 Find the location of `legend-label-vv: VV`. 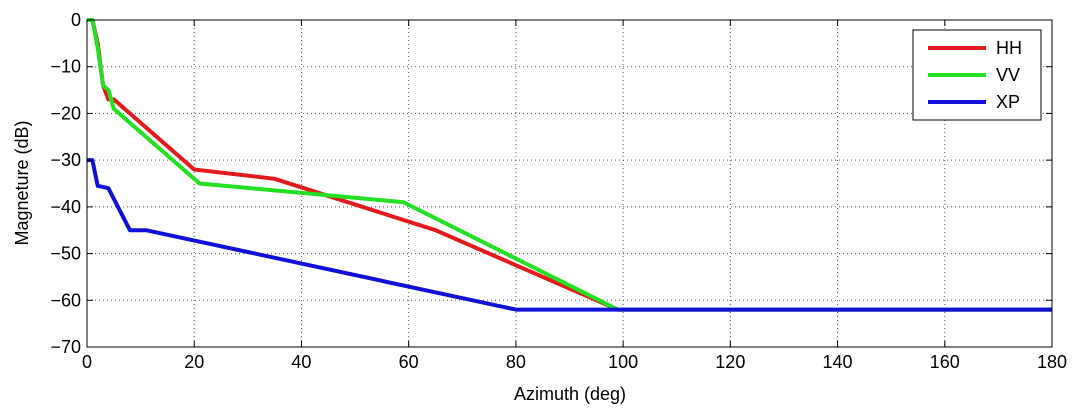

legend-label-vv: VV is located at coordinates (1008, 75).